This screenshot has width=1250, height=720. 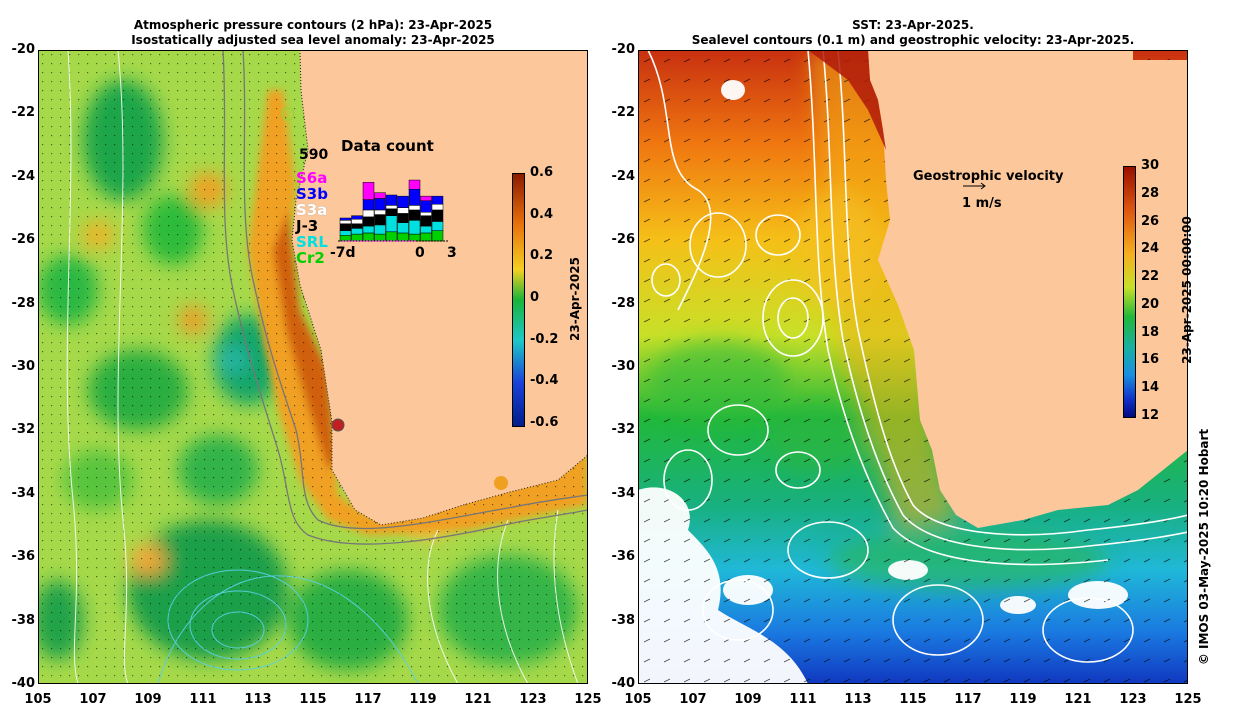 I want to click on x-tick: 121, so click(x=478, y=699).